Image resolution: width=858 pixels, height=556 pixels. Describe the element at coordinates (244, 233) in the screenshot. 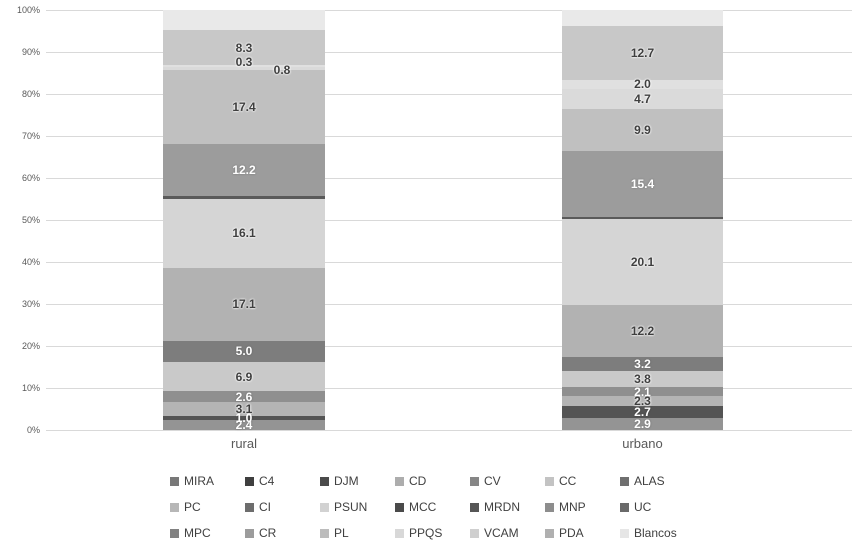

I see `bar-segment-PSUN: 16.1` at that location.